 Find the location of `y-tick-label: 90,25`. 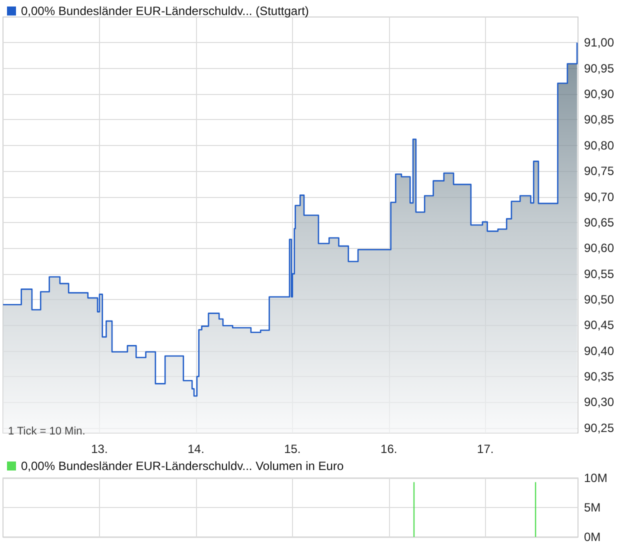

y-tick-label: 90,25 is located at coordinates (599, 427).